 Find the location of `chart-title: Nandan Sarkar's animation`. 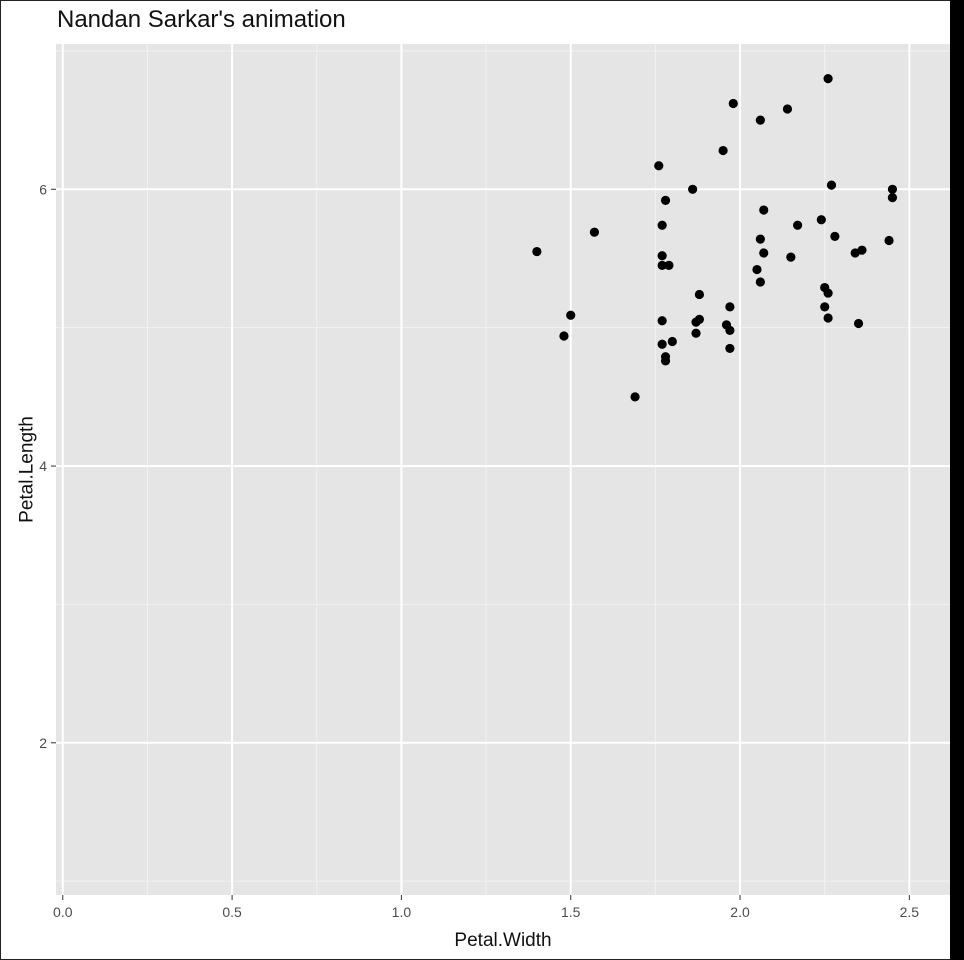

chart-title: Nandan Sarkar's animation is located at coordinates (201, 19).